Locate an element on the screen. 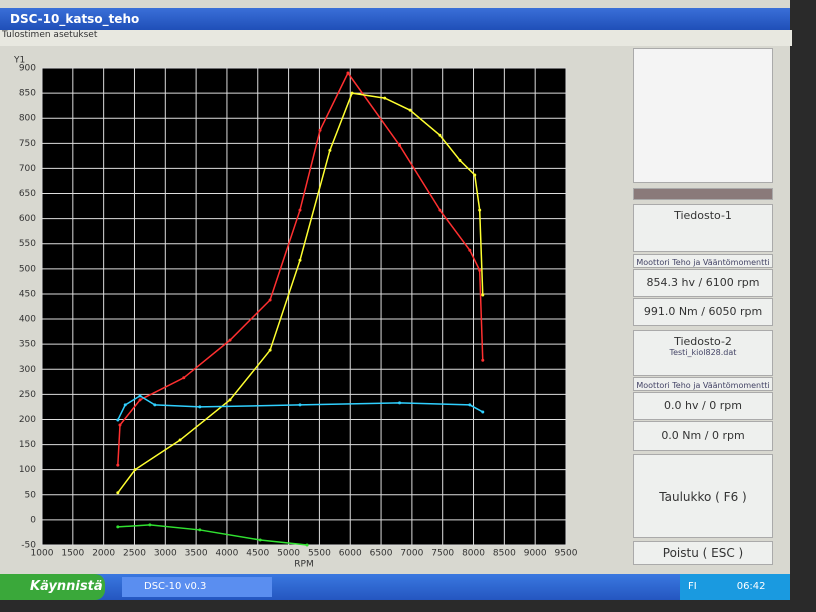 Image resolution: width=816 pixels, height=612 pixels. x-tick-label: 6000 is located at coordinates (350, 554).